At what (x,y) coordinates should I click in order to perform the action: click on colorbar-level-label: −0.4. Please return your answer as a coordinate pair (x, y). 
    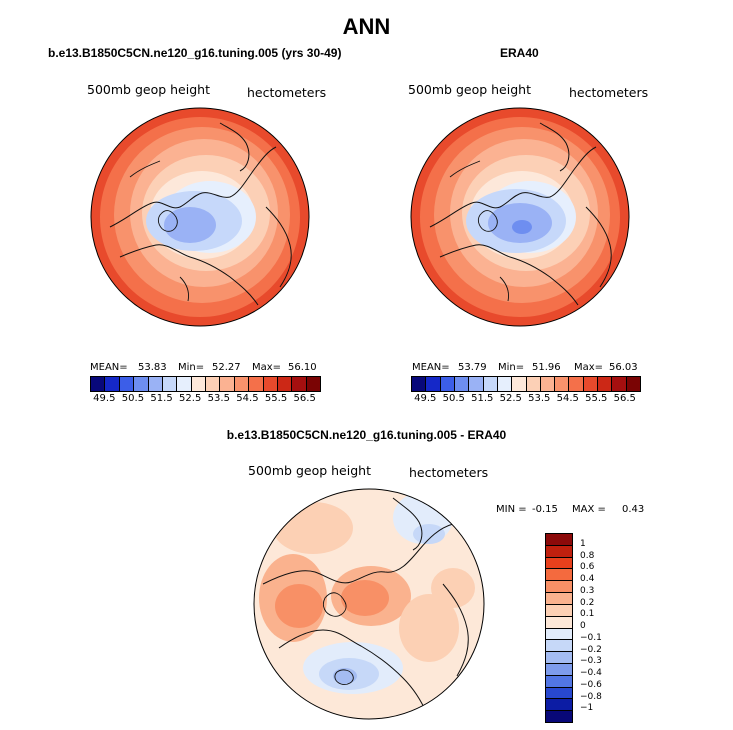
    Looking at the image, I should click on (591, 673).